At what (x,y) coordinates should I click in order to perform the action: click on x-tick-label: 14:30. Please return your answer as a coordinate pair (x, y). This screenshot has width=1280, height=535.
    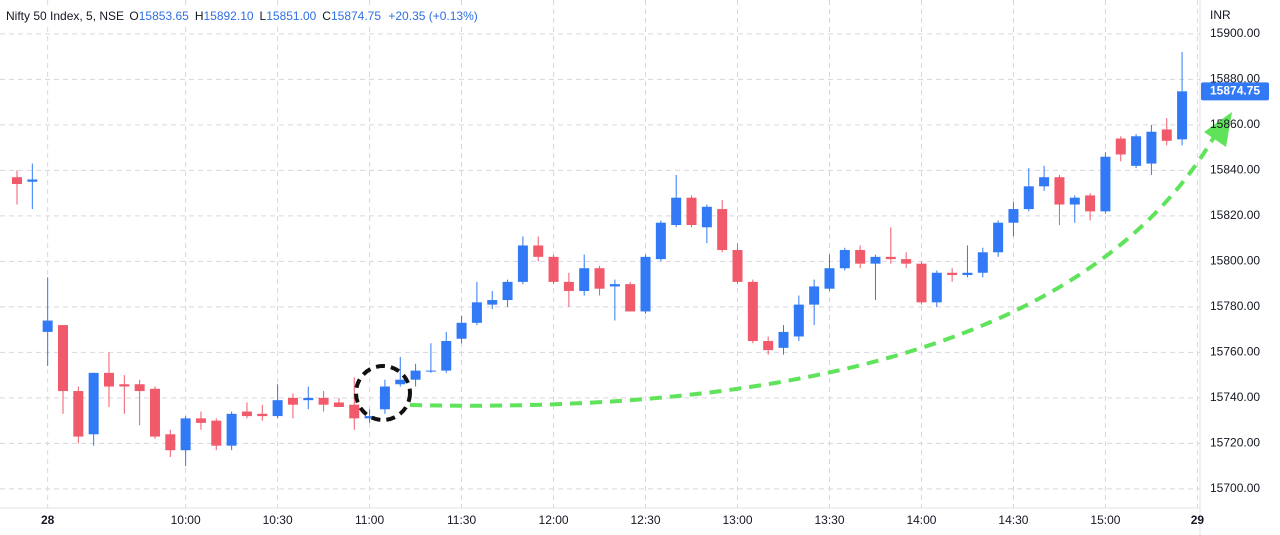
    Looking at the image, I should click on (1013, 520).